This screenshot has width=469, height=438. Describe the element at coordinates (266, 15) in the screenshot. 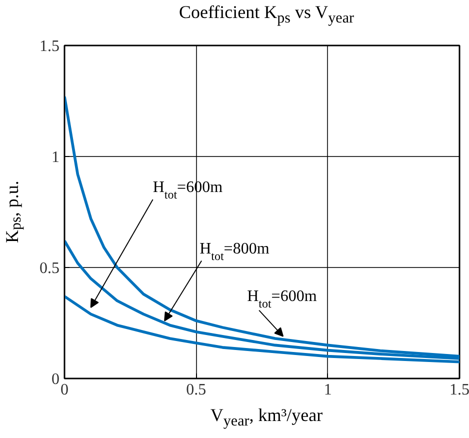

I see `chart-title: Coefficient K$_{ps}$ vs V$_{year}$` at that location.